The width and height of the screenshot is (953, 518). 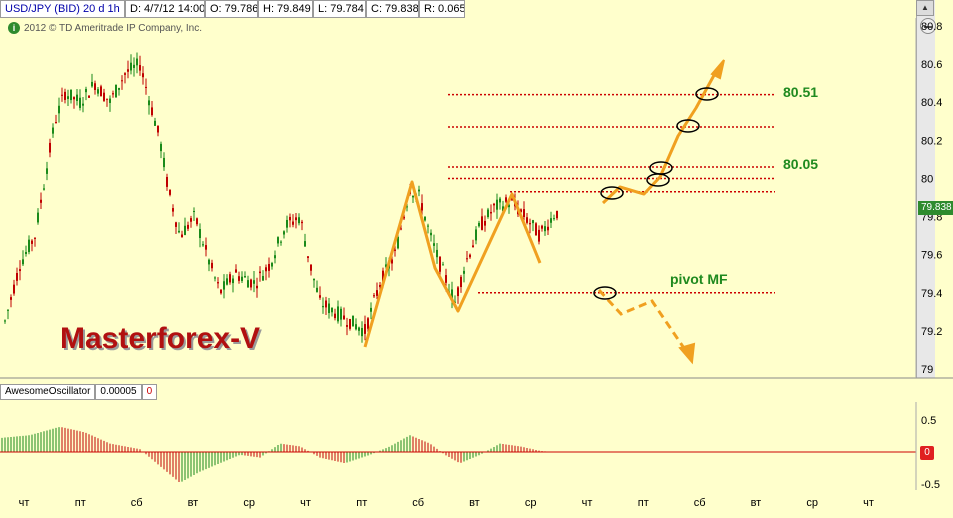 I want to click on date-readout: D: 4/7/12 14:00, so click(x=165, y=9).